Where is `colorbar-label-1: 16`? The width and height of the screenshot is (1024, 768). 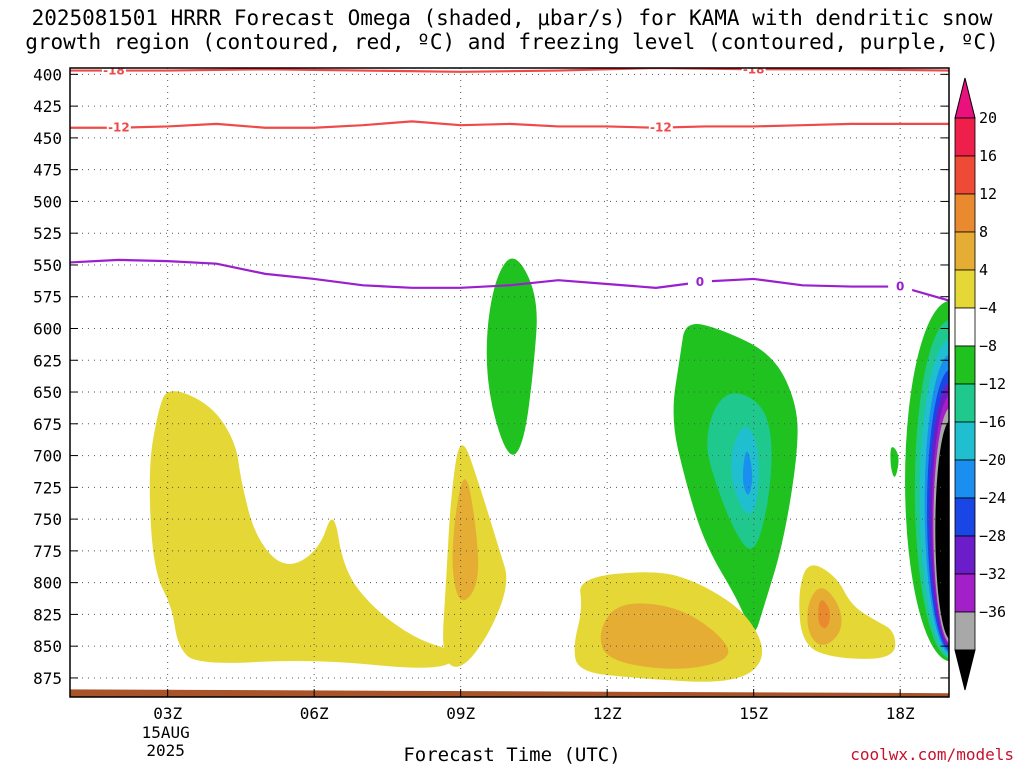
colorbar-label-1: 16 is located at coordinates (988, 156).